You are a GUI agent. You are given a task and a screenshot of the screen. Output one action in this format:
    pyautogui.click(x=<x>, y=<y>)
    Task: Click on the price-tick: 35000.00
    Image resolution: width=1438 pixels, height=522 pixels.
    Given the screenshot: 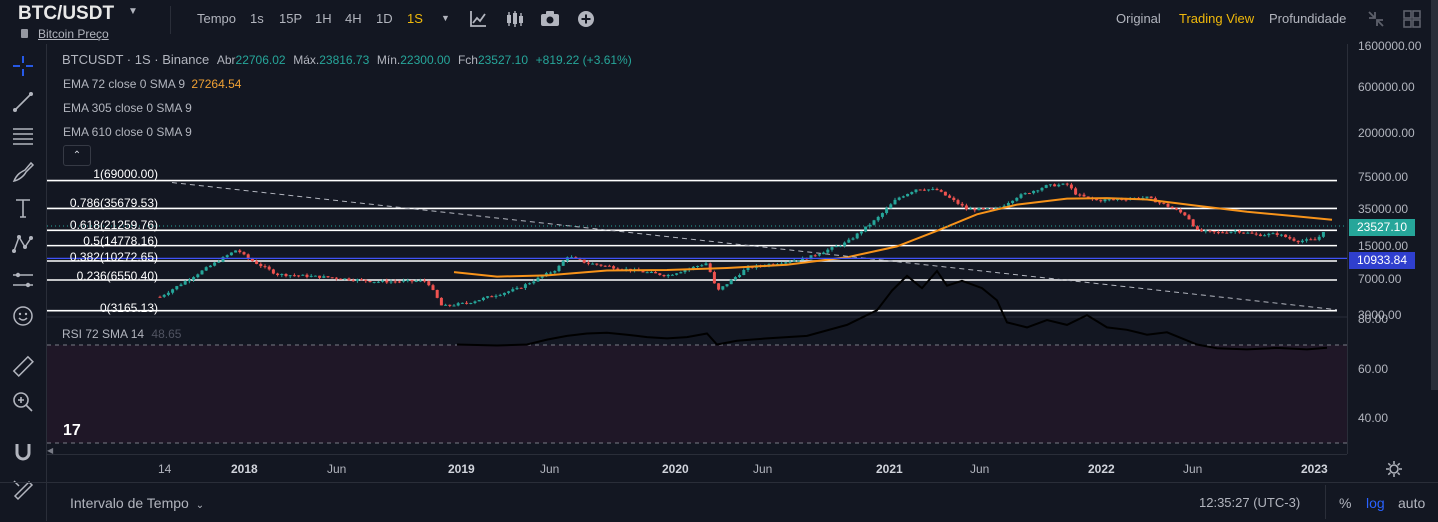 What is the action you would take?
    pyautogui.click(x=1383, y=209)
    